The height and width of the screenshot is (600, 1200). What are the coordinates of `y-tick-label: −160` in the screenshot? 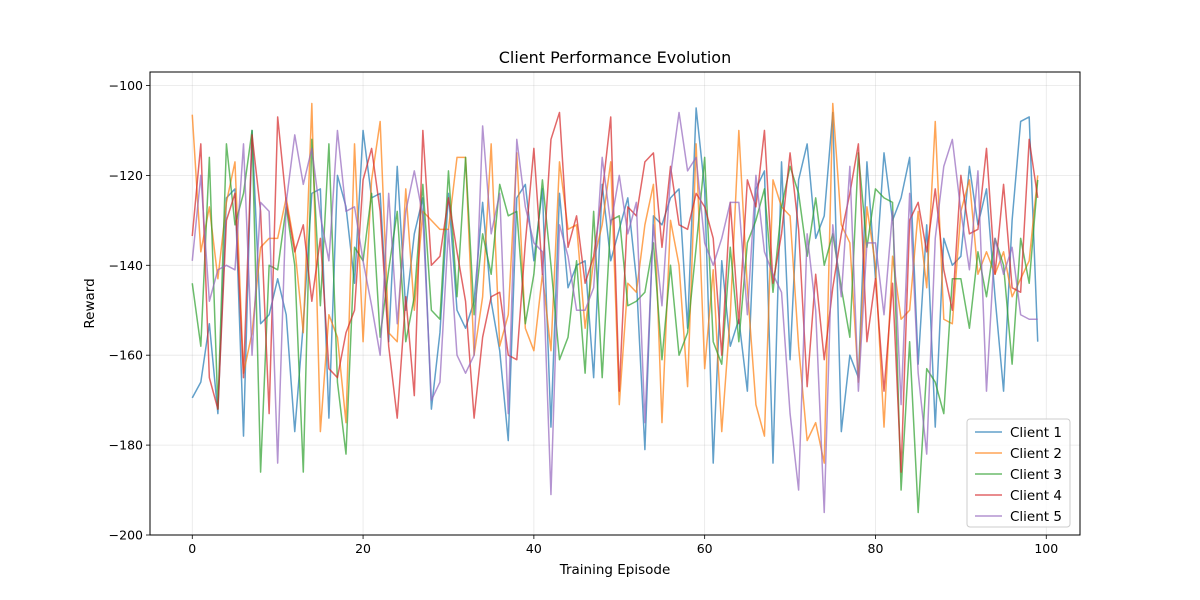 It's located at (126, 355).